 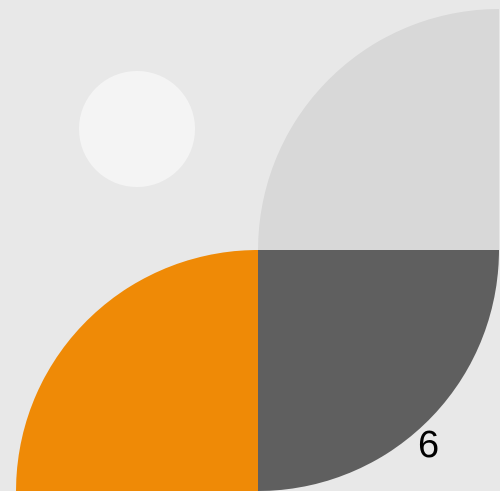 I want to click on number-label: 6, so click(x=429, y=445).